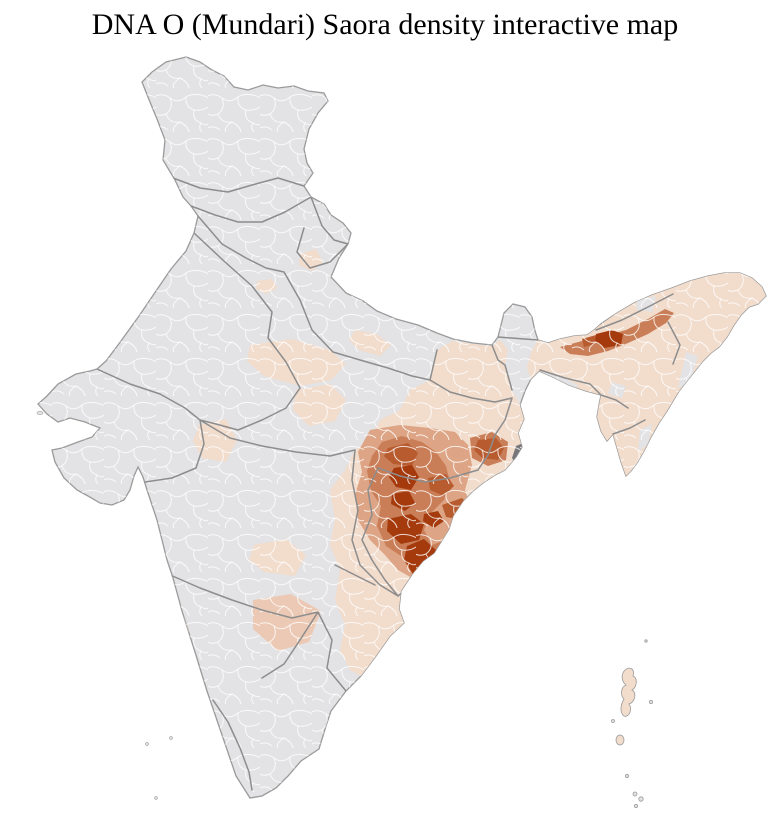 The width and height of the screenshot is (770, 814). What do you see at coordinates (159, 768) in the screenshot?
I see `lakshadweep-islands` at bounding box center [159, 768].